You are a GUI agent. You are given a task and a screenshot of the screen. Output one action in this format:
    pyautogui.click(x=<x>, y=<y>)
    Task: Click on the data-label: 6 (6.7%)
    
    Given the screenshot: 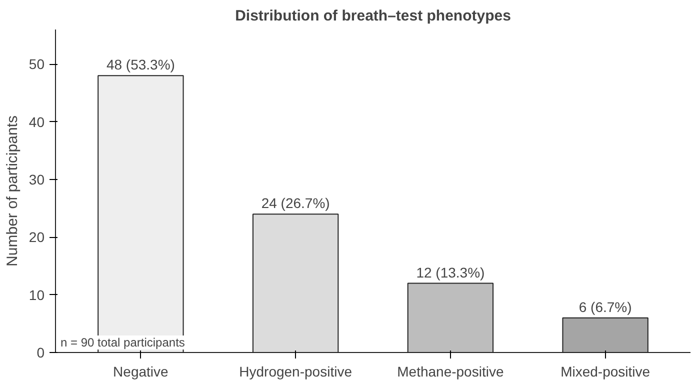 What is the action you would take?
    pyautogui.click(x=605, y=306)
    